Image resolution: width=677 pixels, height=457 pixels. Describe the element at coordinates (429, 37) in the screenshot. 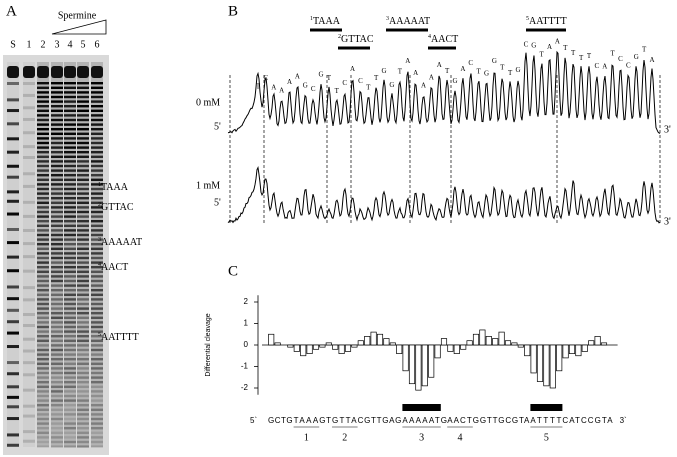

I see `site-number: 4` at that location.